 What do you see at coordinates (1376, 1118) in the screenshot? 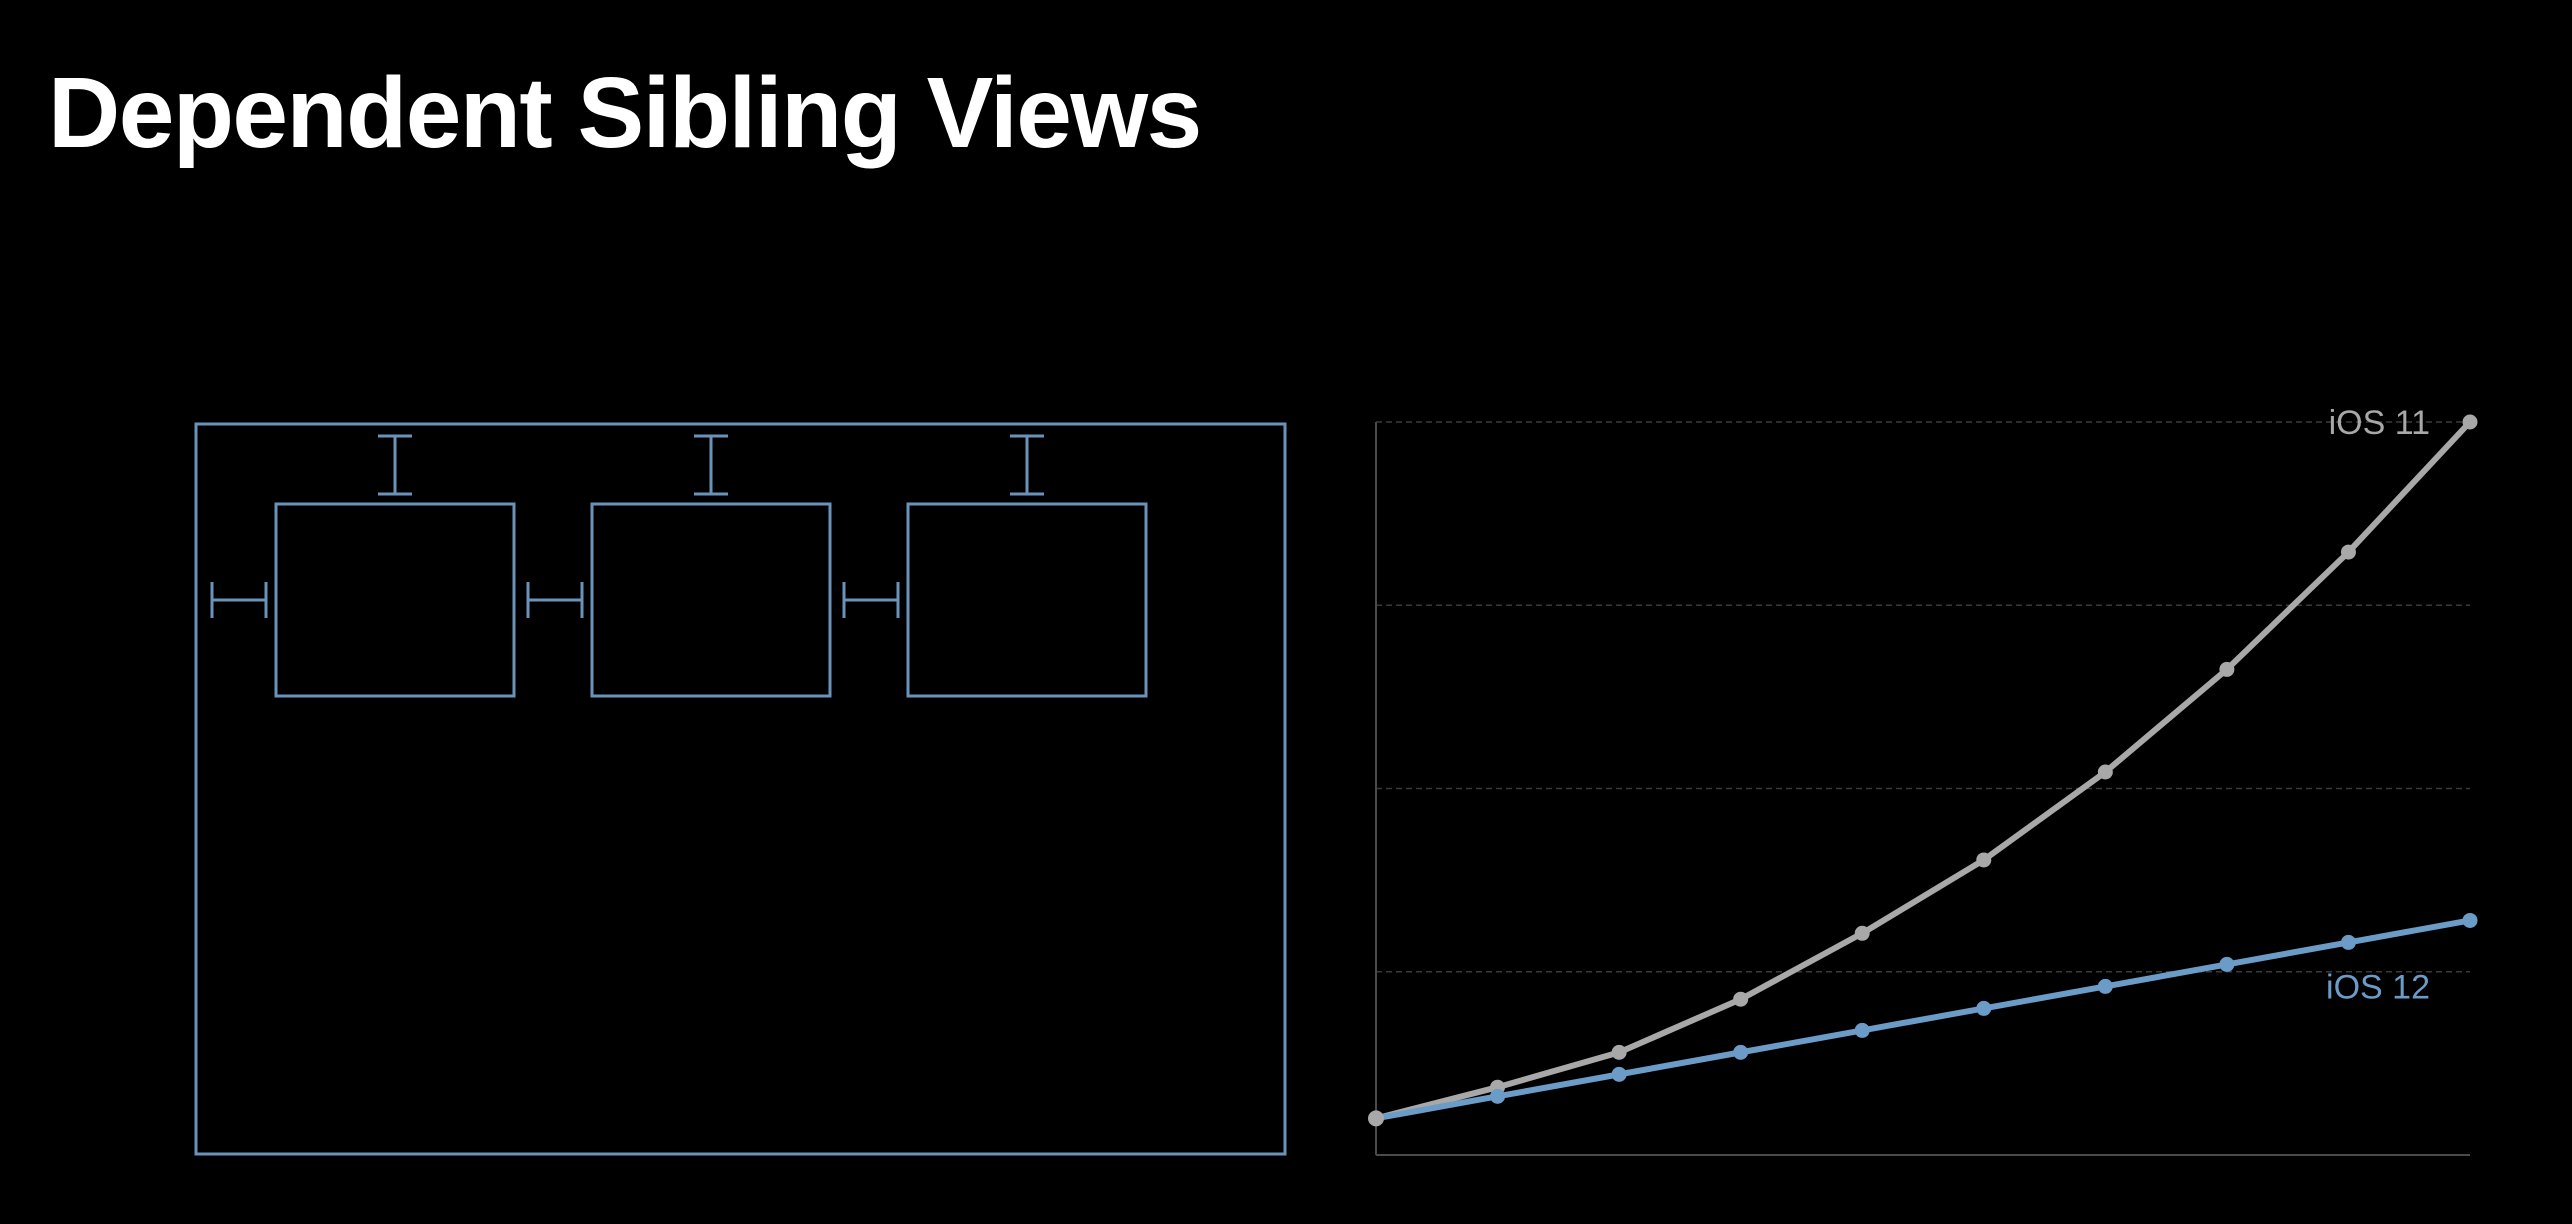
I see `data-point-start` at bounding box center [1376, 1118].